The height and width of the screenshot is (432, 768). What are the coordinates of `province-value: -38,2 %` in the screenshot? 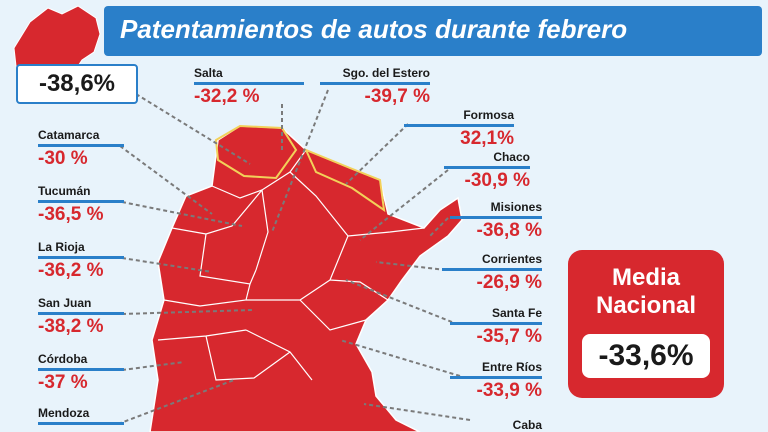 It's located at (71, 326).